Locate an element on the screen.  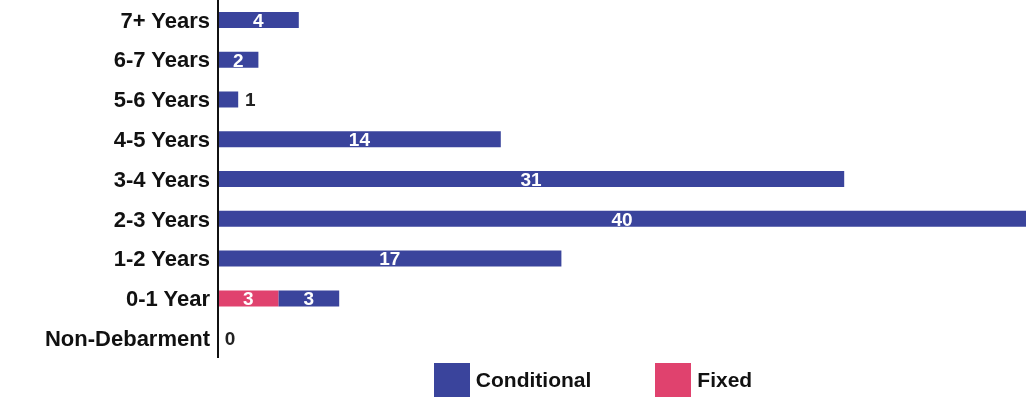
data-label: 4 is located at coordinates (259, 20).